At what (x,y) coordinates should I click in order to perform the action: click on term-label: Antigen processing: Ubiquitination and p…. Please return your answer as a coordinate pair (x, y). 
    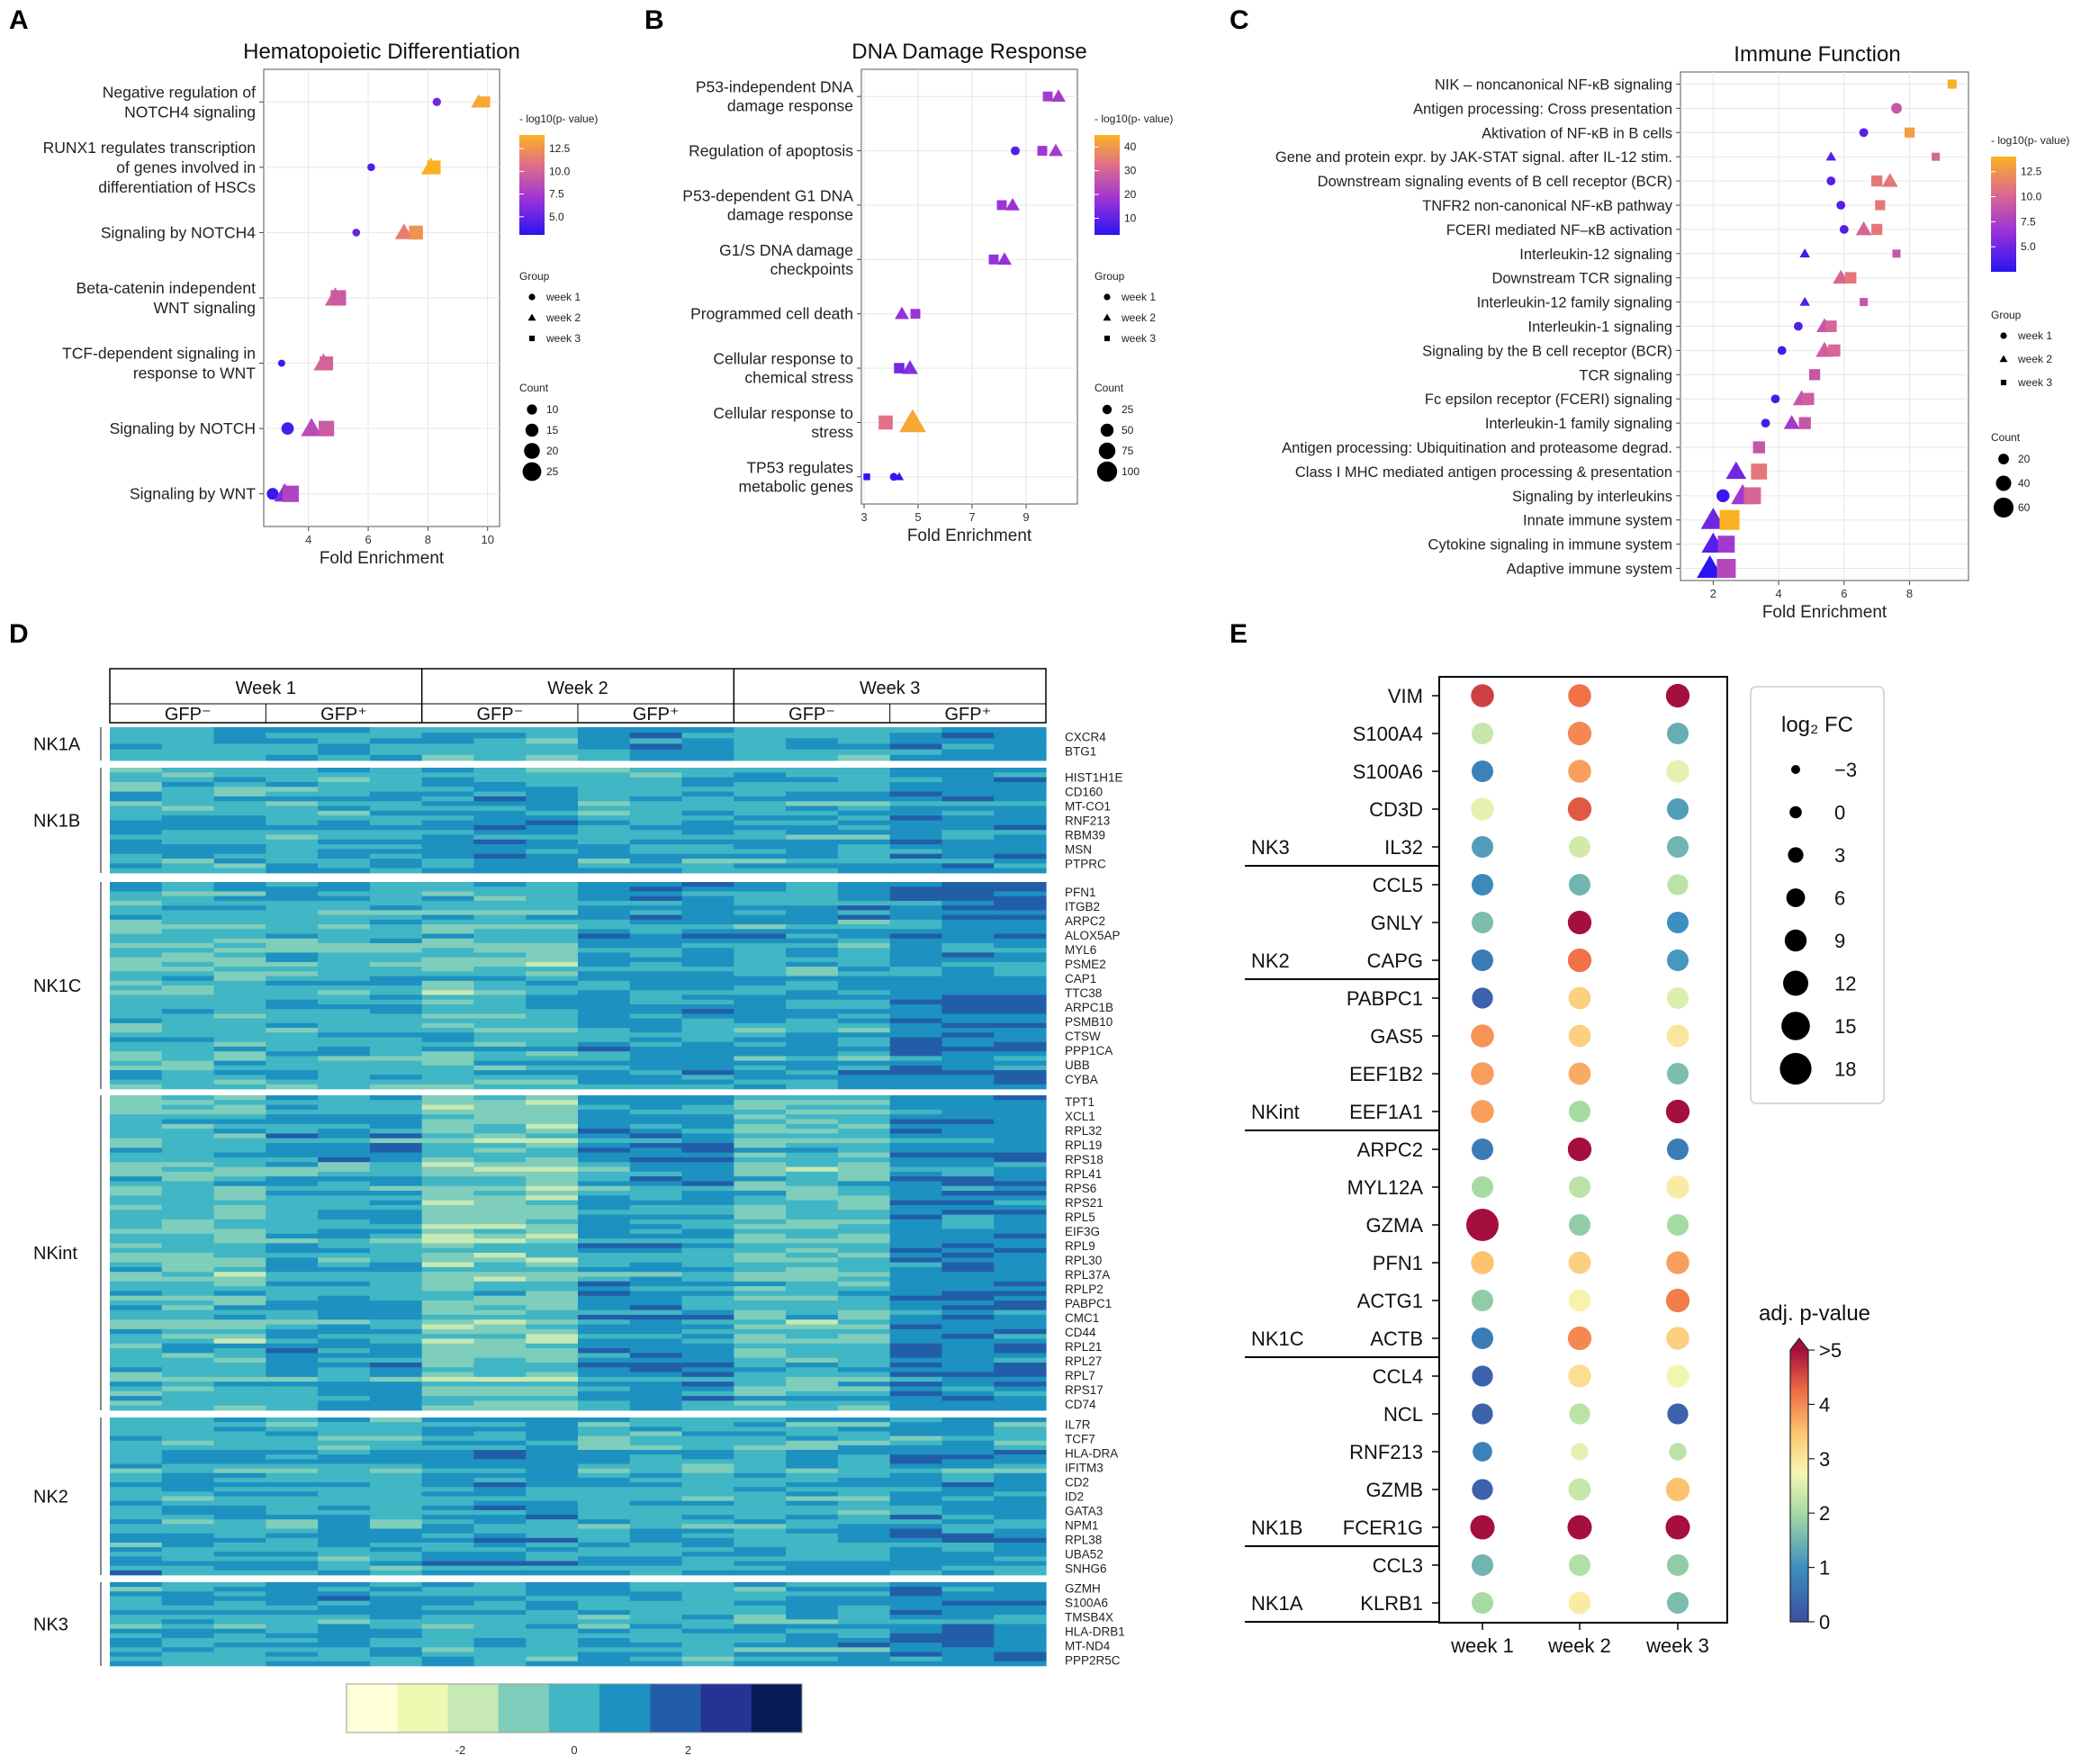
    Looking at the image, I should click on (1477, 448).